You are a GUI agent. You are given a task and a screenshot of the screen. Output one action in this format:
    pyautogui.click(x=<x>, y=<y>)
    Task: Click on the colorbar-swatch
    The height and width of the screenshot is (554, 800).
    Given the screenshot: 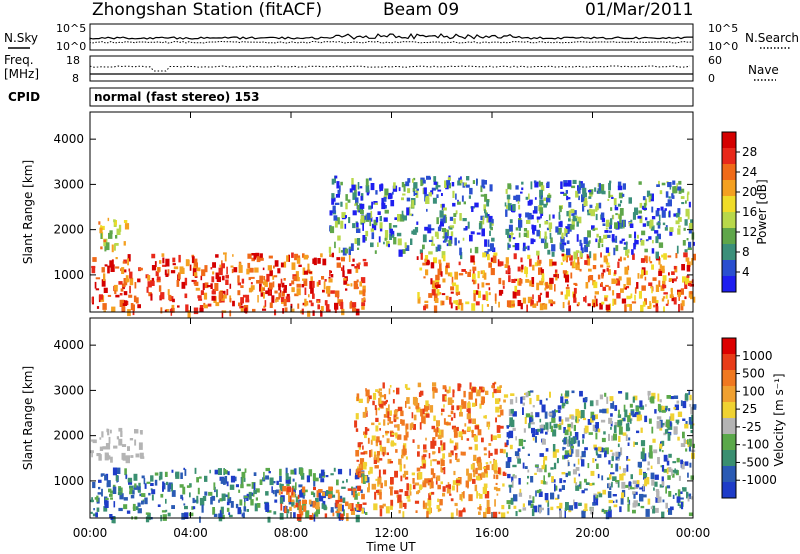 What is the action you would take?
    pyautogui.click(x=729, y=474)
    